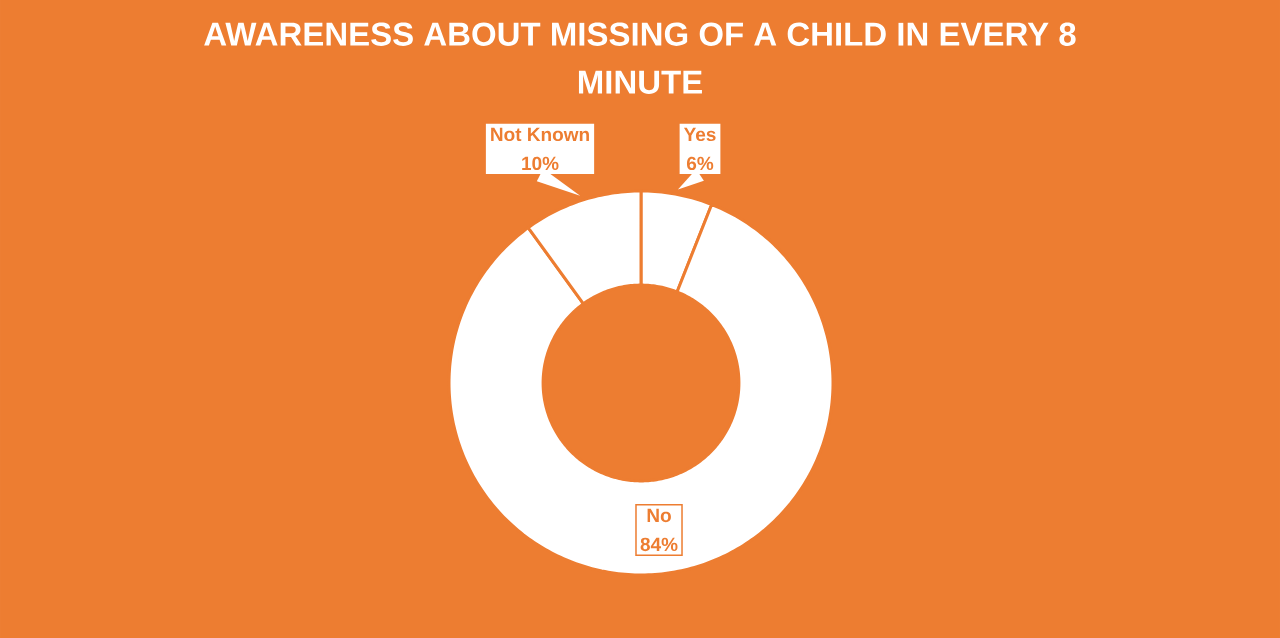 This screenshot has height=638, width=1280. Describe the element at coordinates (700, 163) in the screenshot. I see `data-label: 6%` at that location.